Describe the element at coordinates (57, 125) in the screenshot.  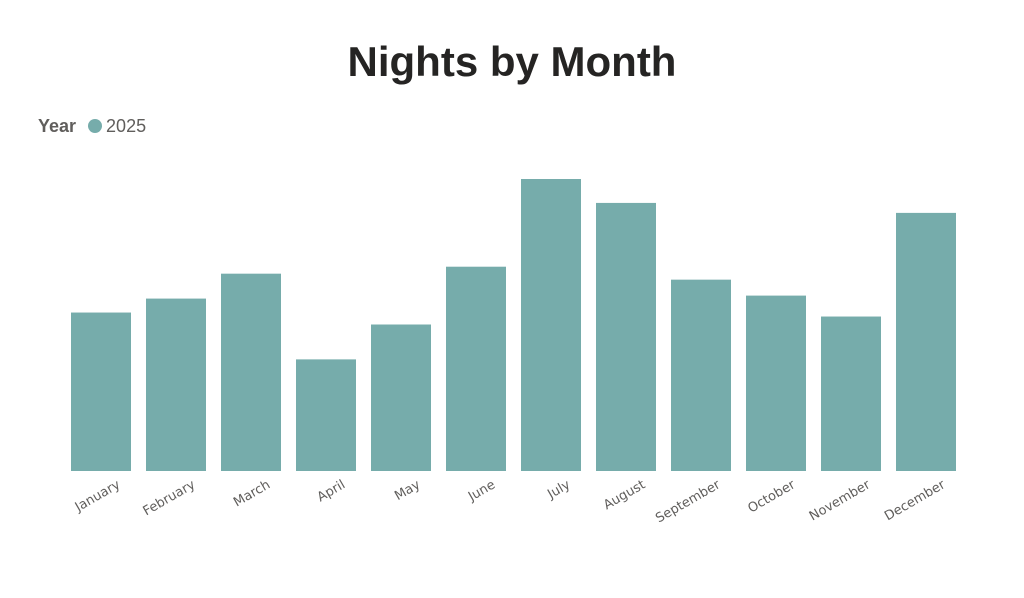
I see `legend-title: Year` at that location.